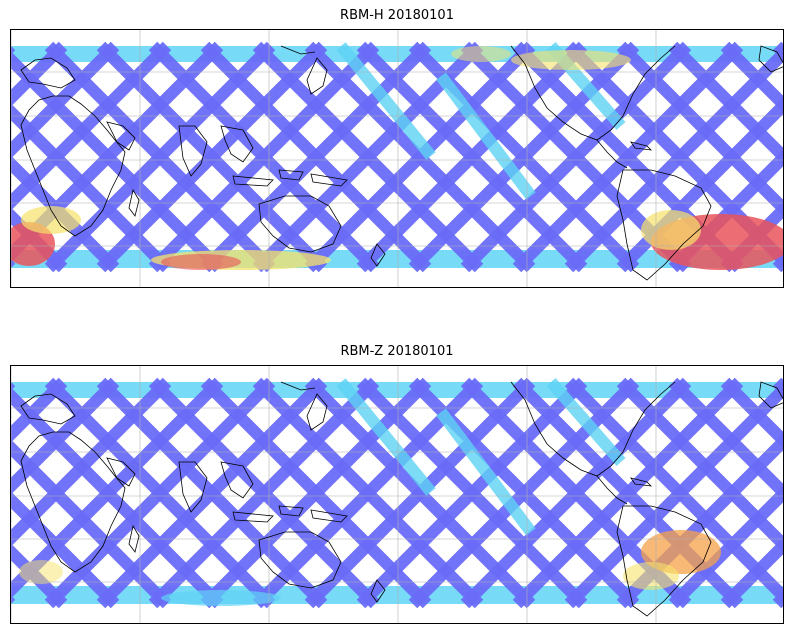  Describe the element at coordinates (751, 573) in the screenshot. I see `swath-descending` at that location.